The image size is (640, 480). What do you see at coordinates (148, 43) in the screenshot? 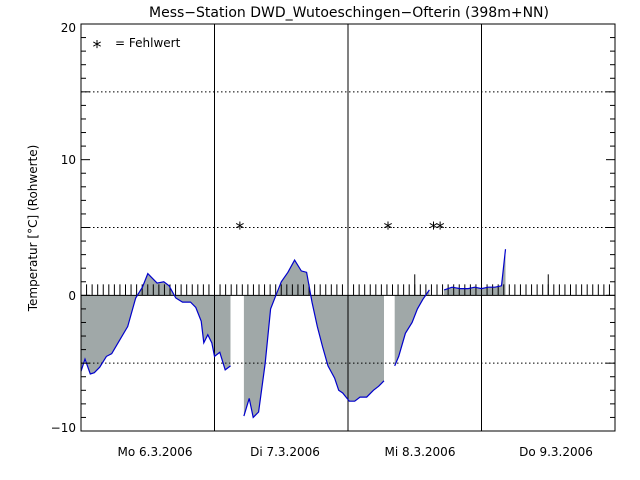
I see `legend-label: = Fehlwert` at bounding box center [148, 43].